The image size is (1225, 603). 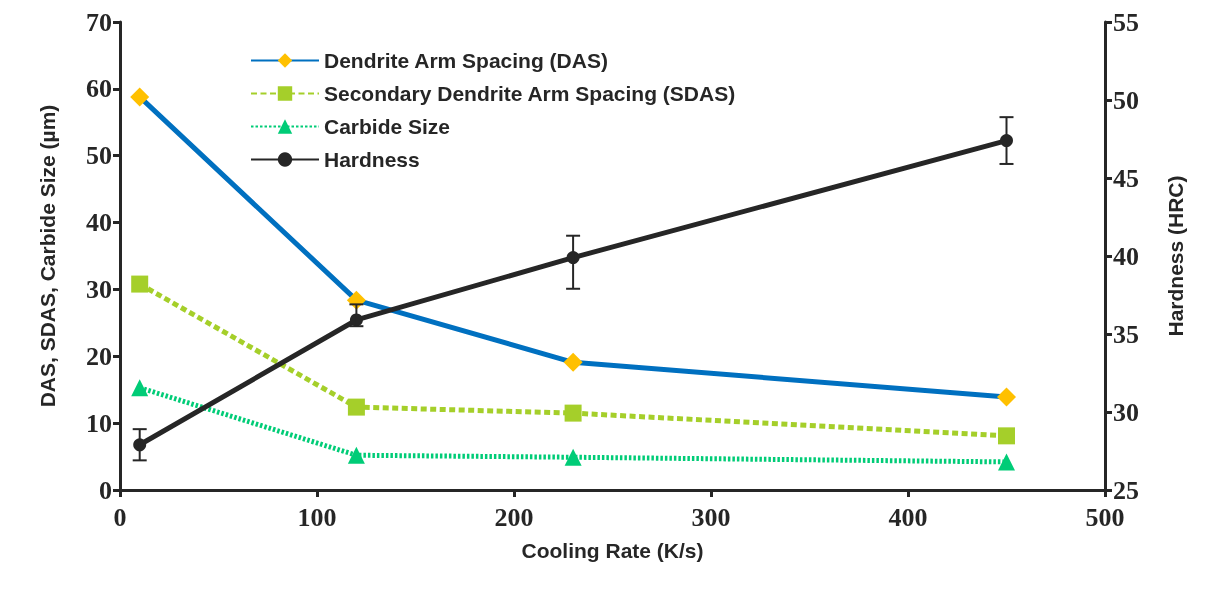 What do you see at coordinates (1126, 100) in the screenshot?
I see `y2-tick-label: 50` at bounding box center [1126, 100].